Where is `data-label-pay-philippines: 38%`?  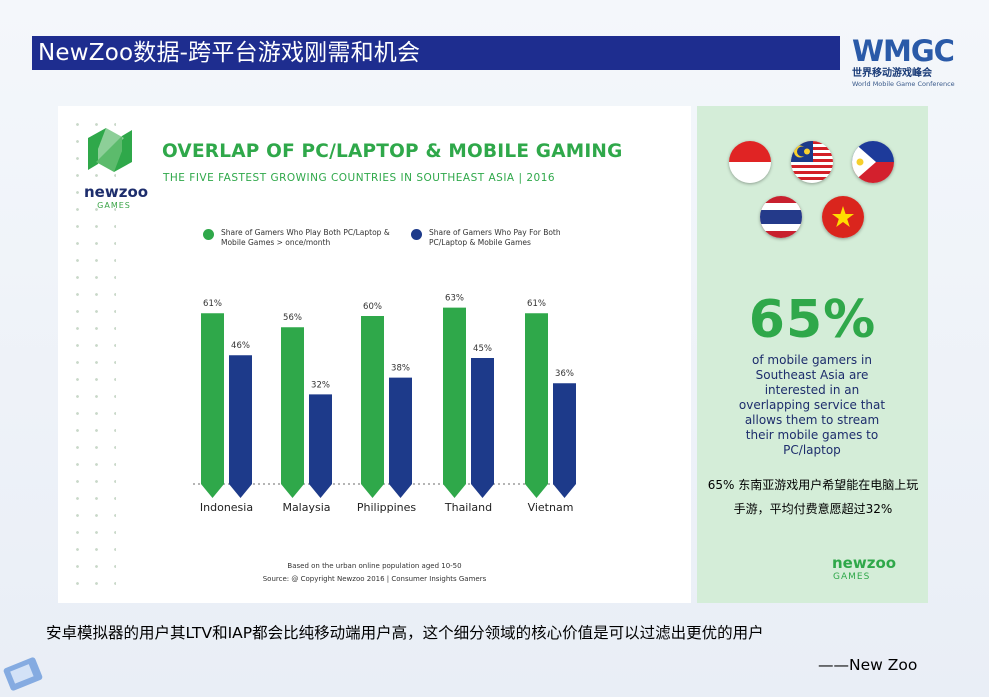 data-label-pay-philippines: 38% is located at coordinates (400, 369).